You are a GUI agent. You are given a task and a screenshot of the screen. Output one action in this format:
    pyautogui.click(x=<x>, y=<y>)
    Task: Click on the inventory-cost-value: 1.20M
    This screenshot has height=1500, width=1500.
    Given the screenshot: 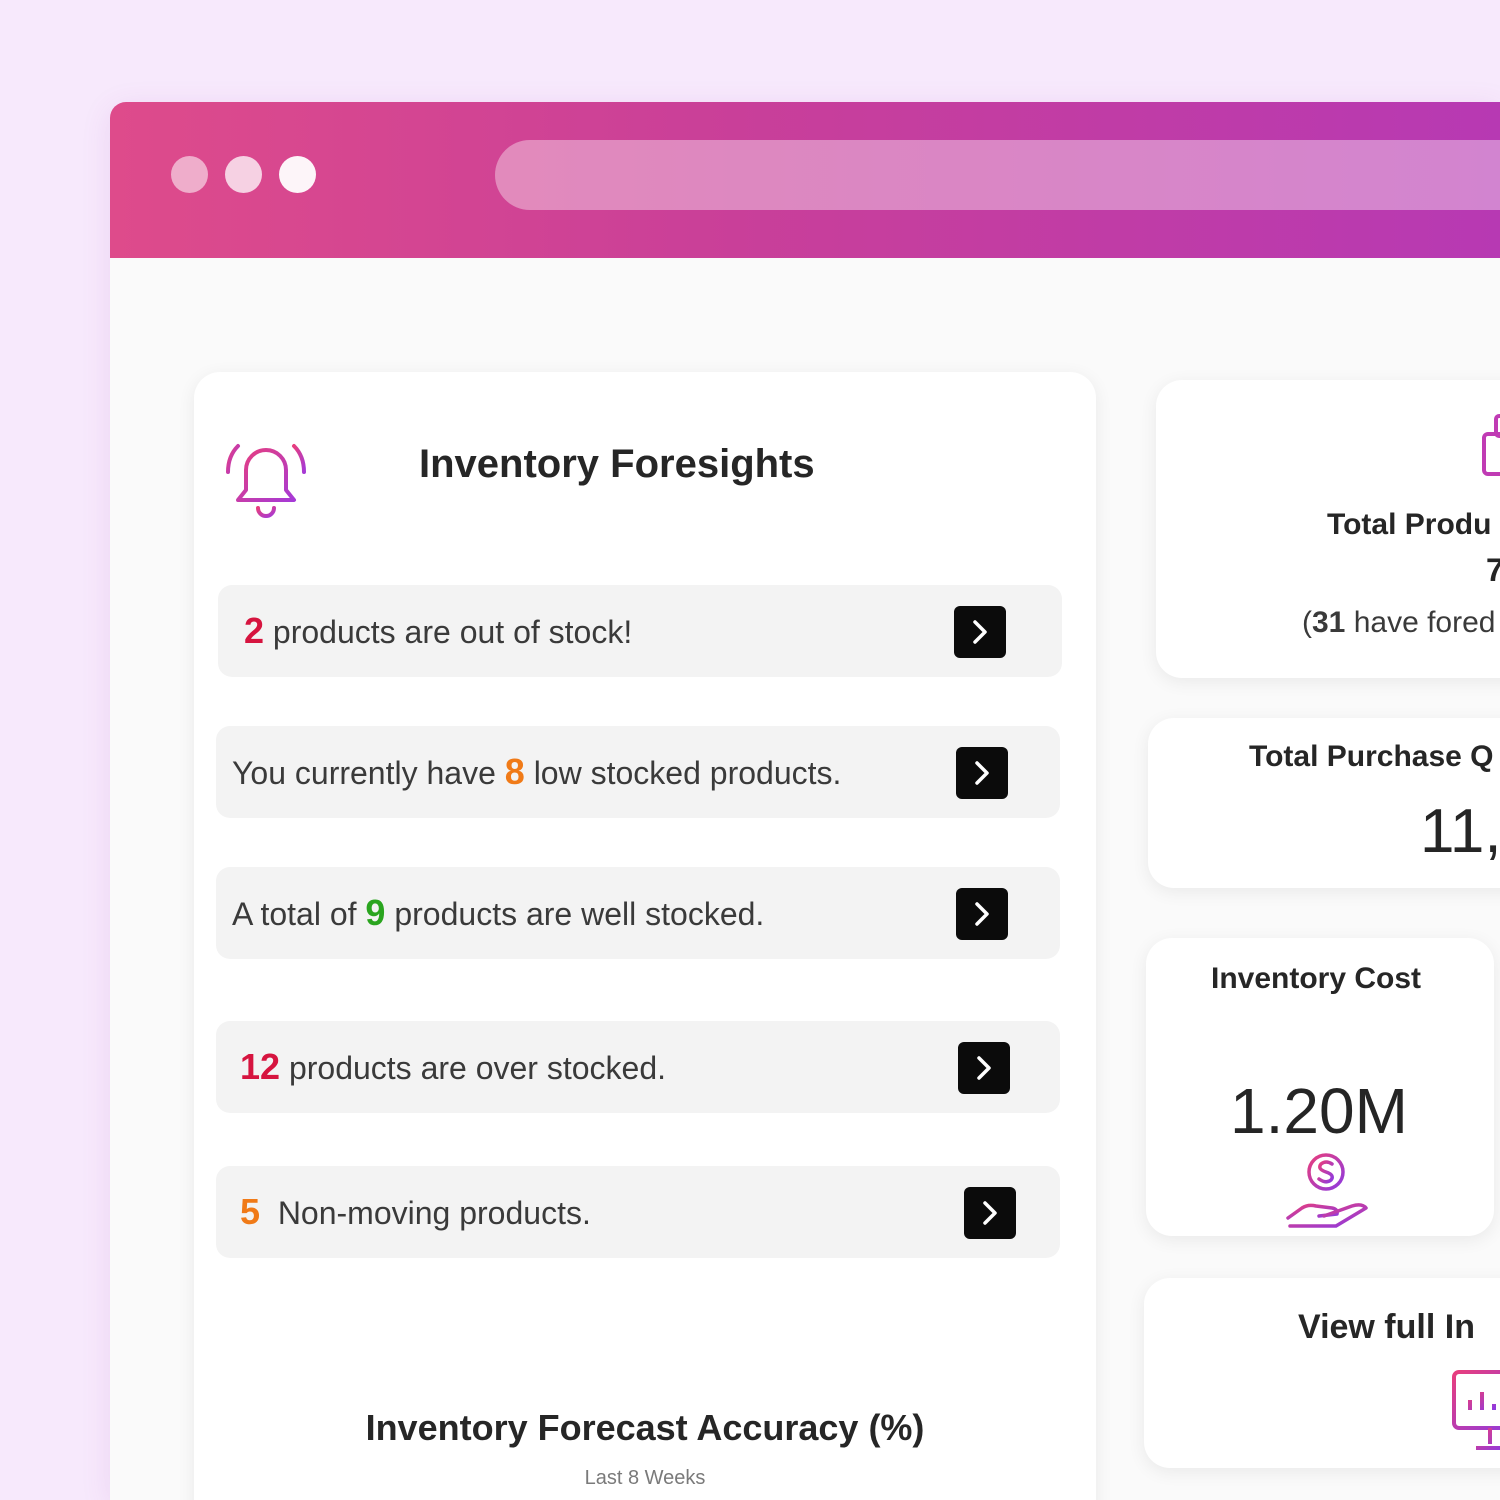 What is the action you would take?
    pyautogui.click(x=1319, y=1111)
    